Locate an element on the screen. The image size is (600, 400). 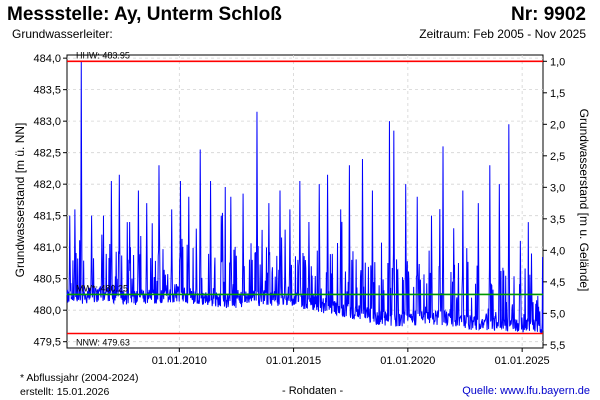
raw-data-label: - Rohdaten - is located at coordinates (313, 391).